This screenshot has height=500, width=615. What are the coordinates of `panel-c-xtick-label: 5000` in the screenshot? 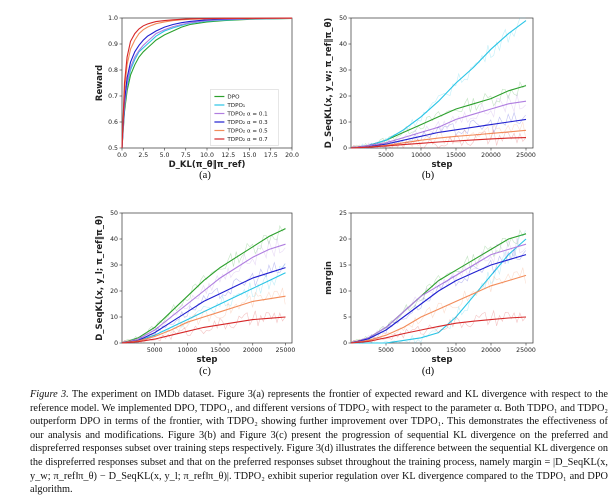 It's located at (155, 350).